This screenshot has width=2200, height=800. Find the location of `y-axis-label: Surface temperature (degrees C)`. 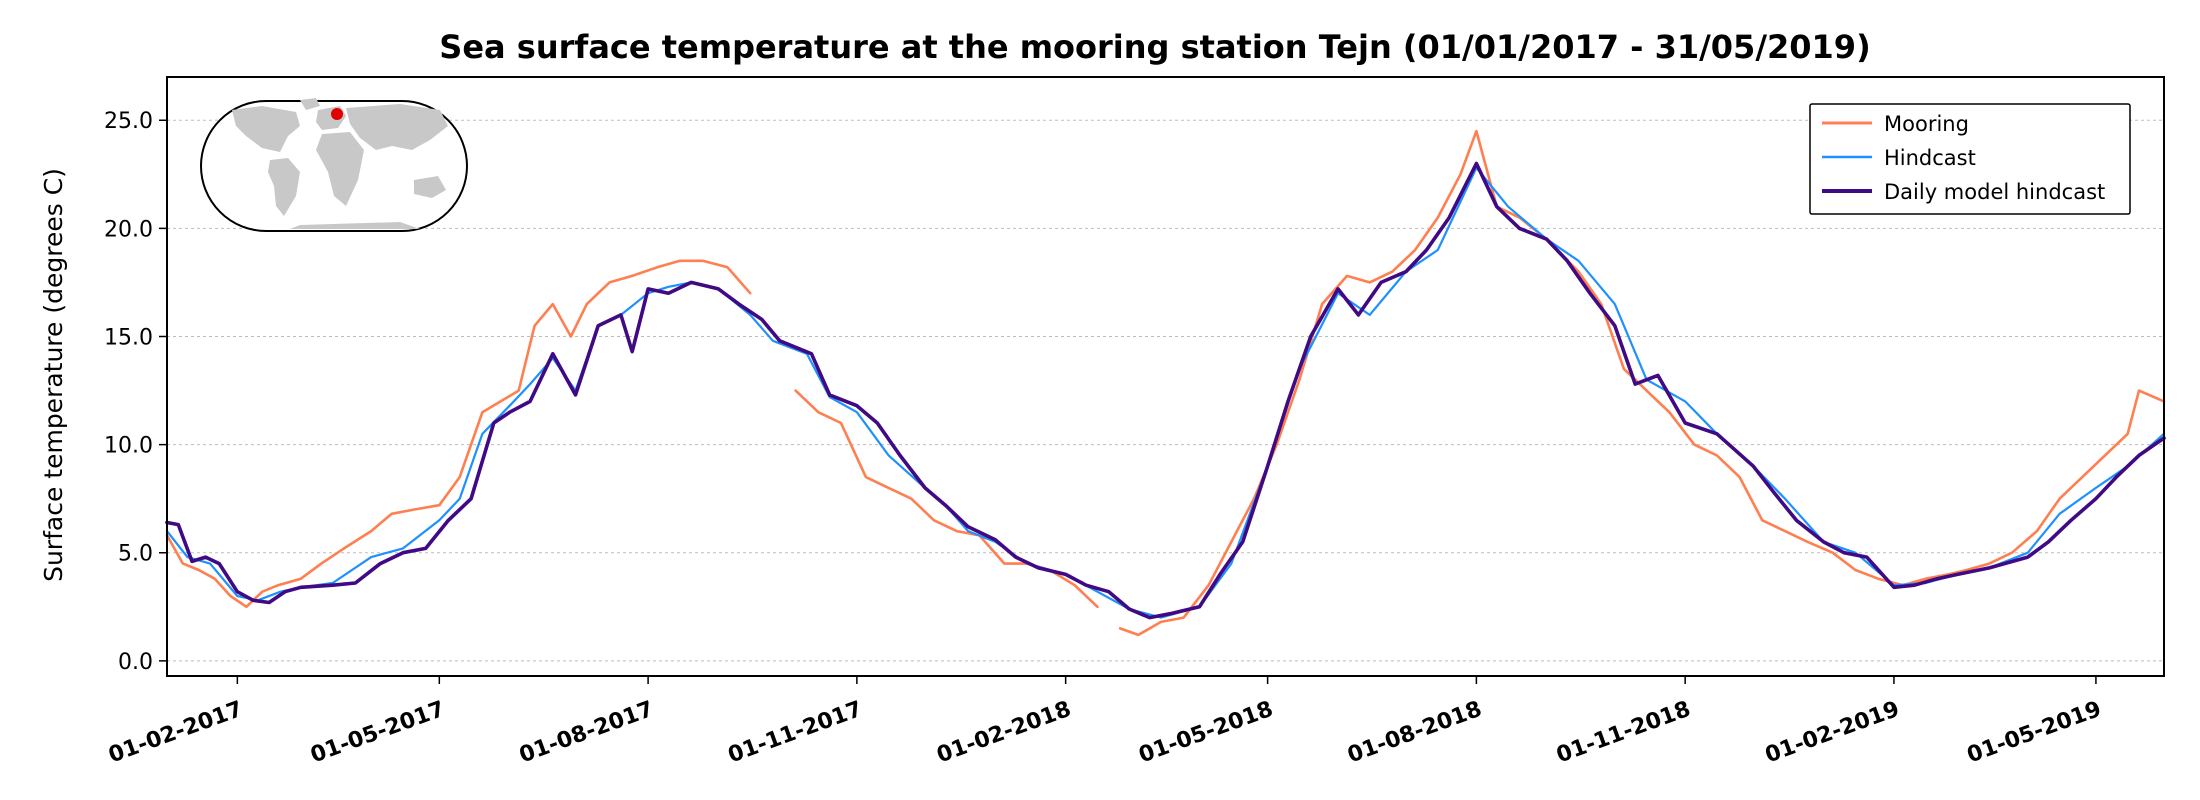

y-axis-label: Surface temperature (degrees C) is located at coordinates (53, 375).